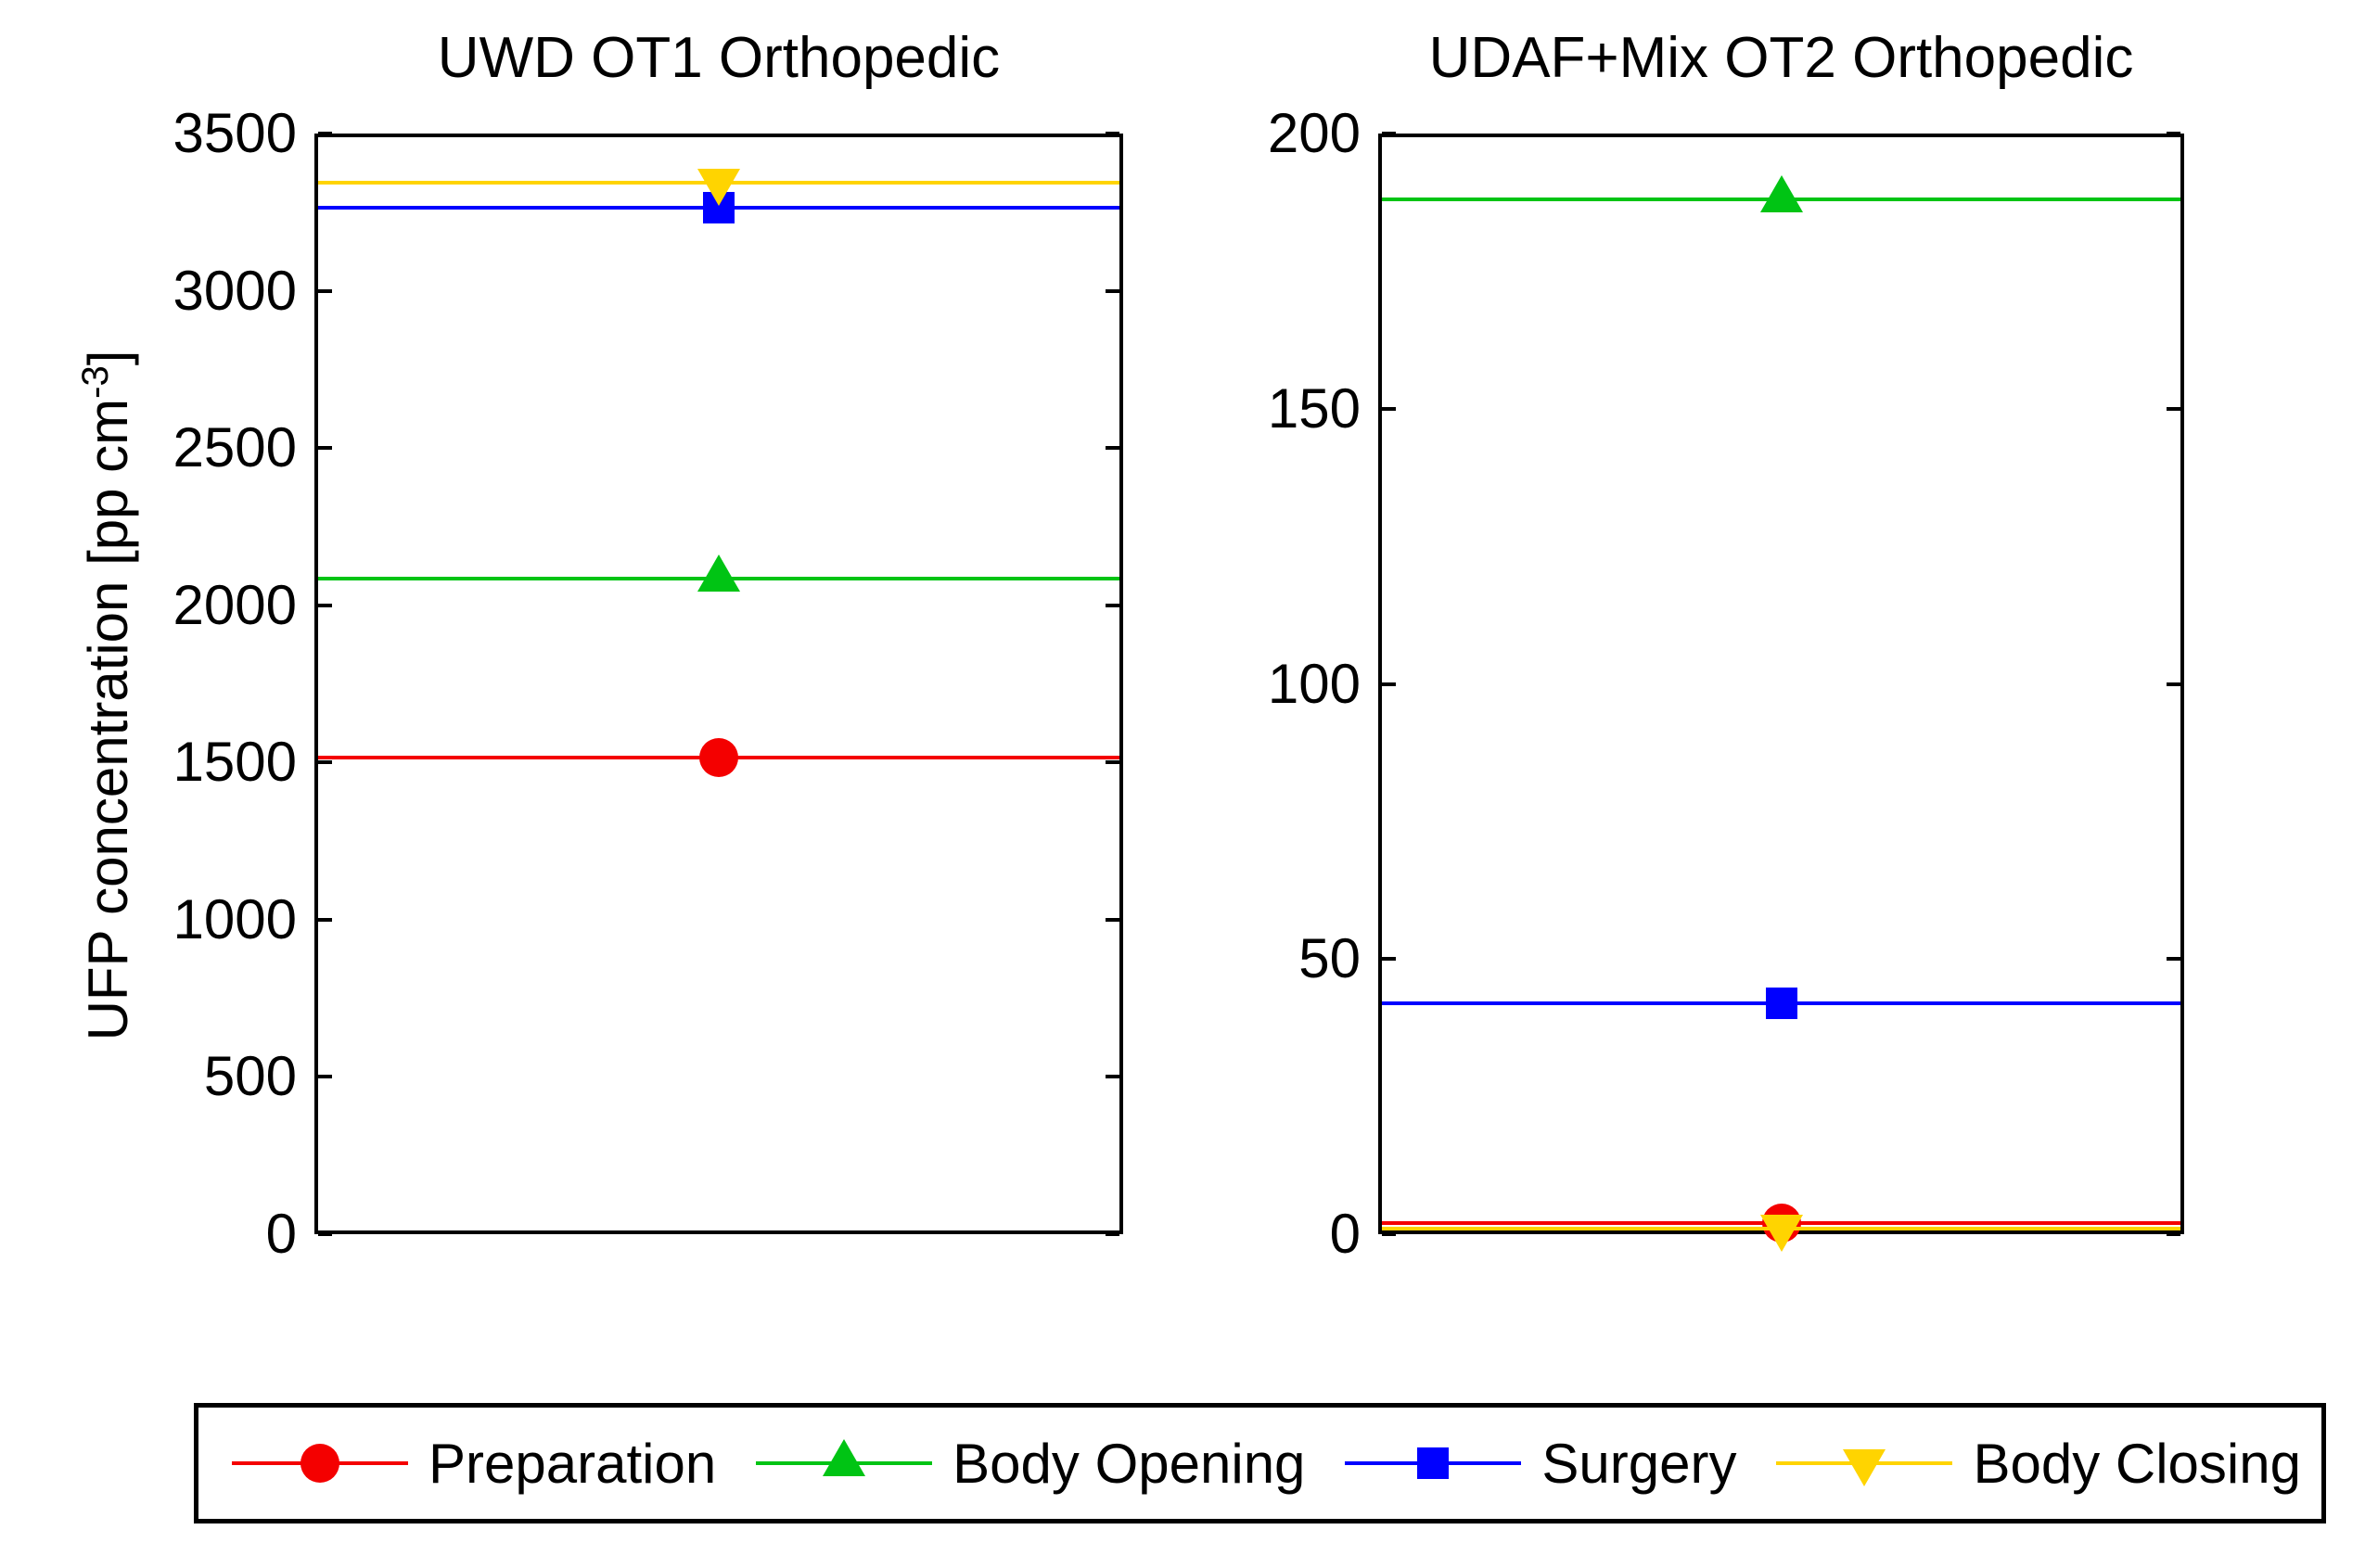 The height and width of the screenshot is (1568, 2378). I want to click on legend-marker-triangle-down-icon, so click(1864, 1467).